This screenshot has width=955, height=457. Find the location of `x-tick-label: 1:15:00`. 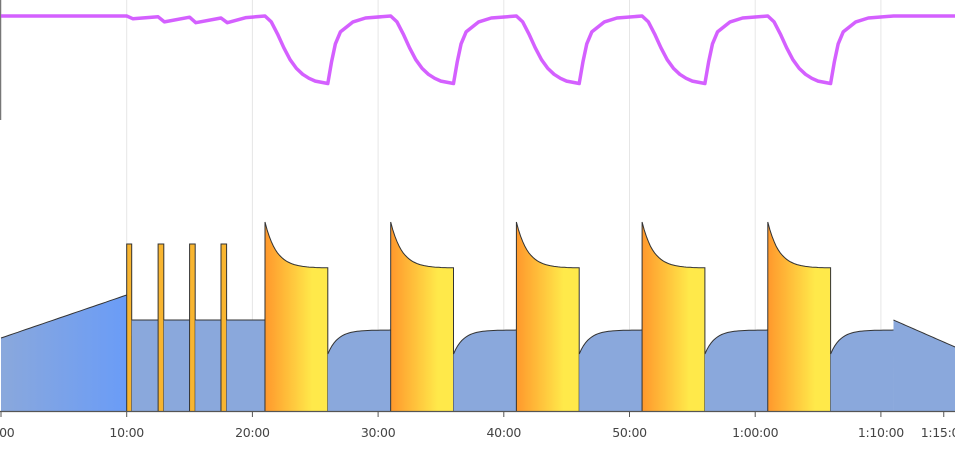

x-tick-label: 1:15:00 is located at coordinates (938, 432).